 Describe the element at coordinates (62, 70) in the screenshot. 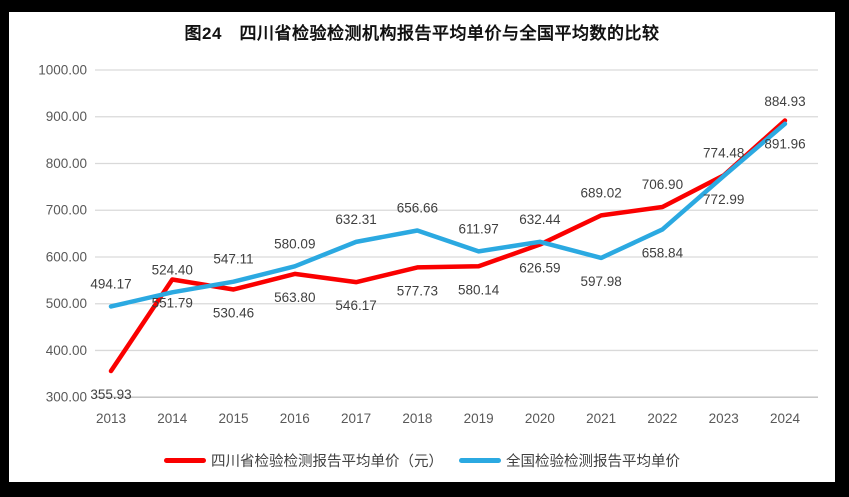

I see `y-tick-label: 1000.00` at that location.